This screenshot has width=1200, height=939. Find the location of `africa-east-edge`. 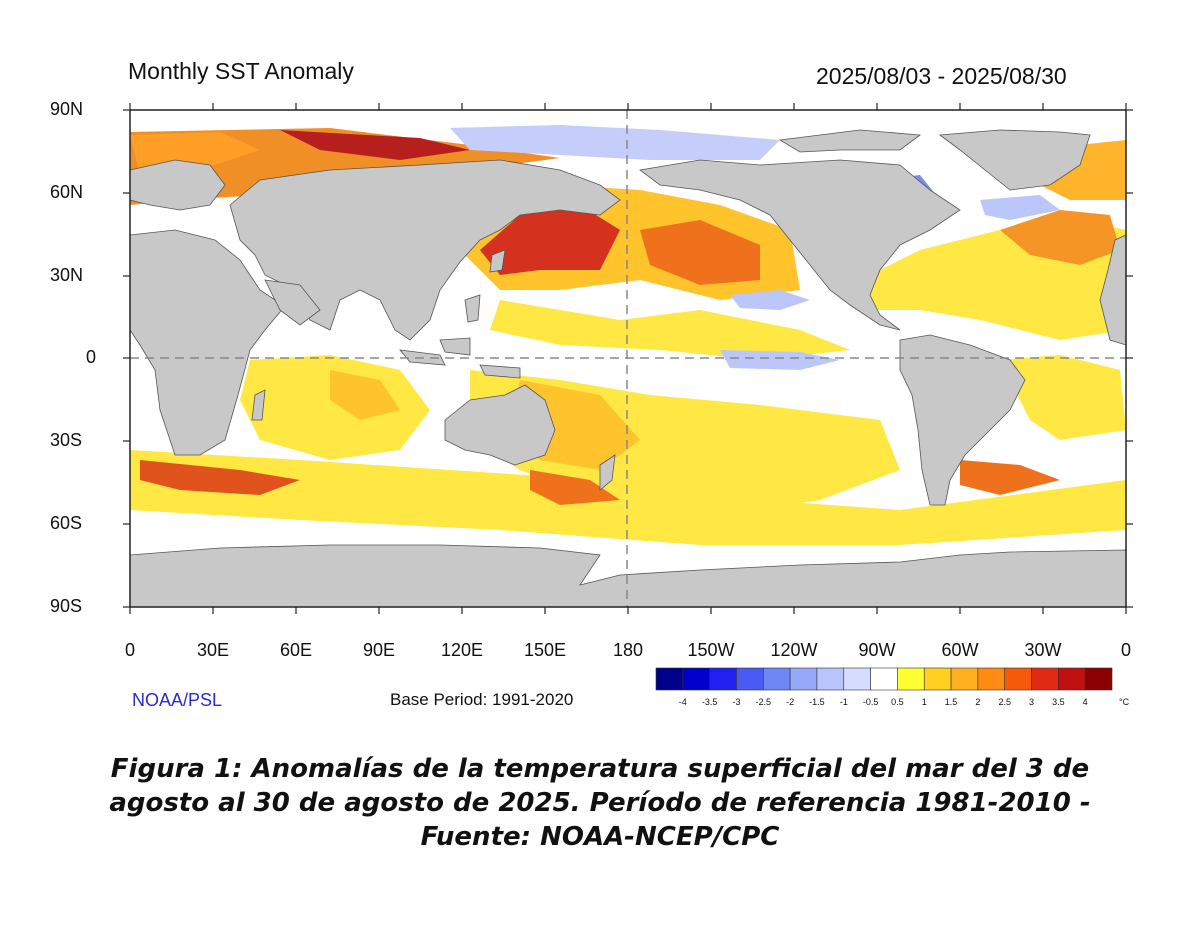

africa-east-edge is located at coordinates (1112, 290).